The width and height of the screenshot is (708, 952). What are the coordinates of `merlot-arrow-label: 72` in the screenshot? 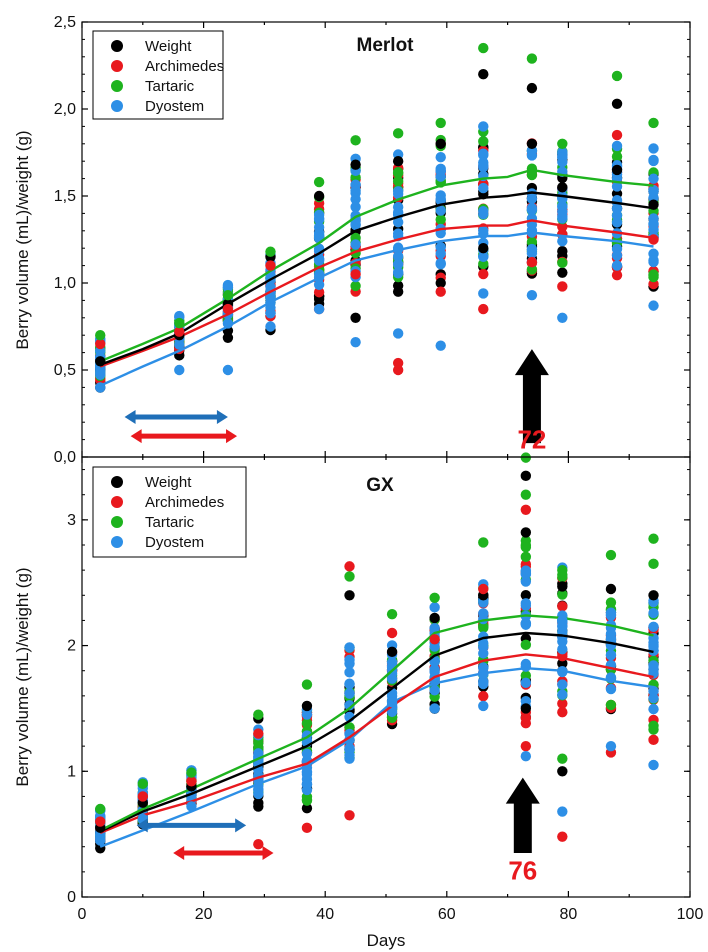 It's located at (531, 439).